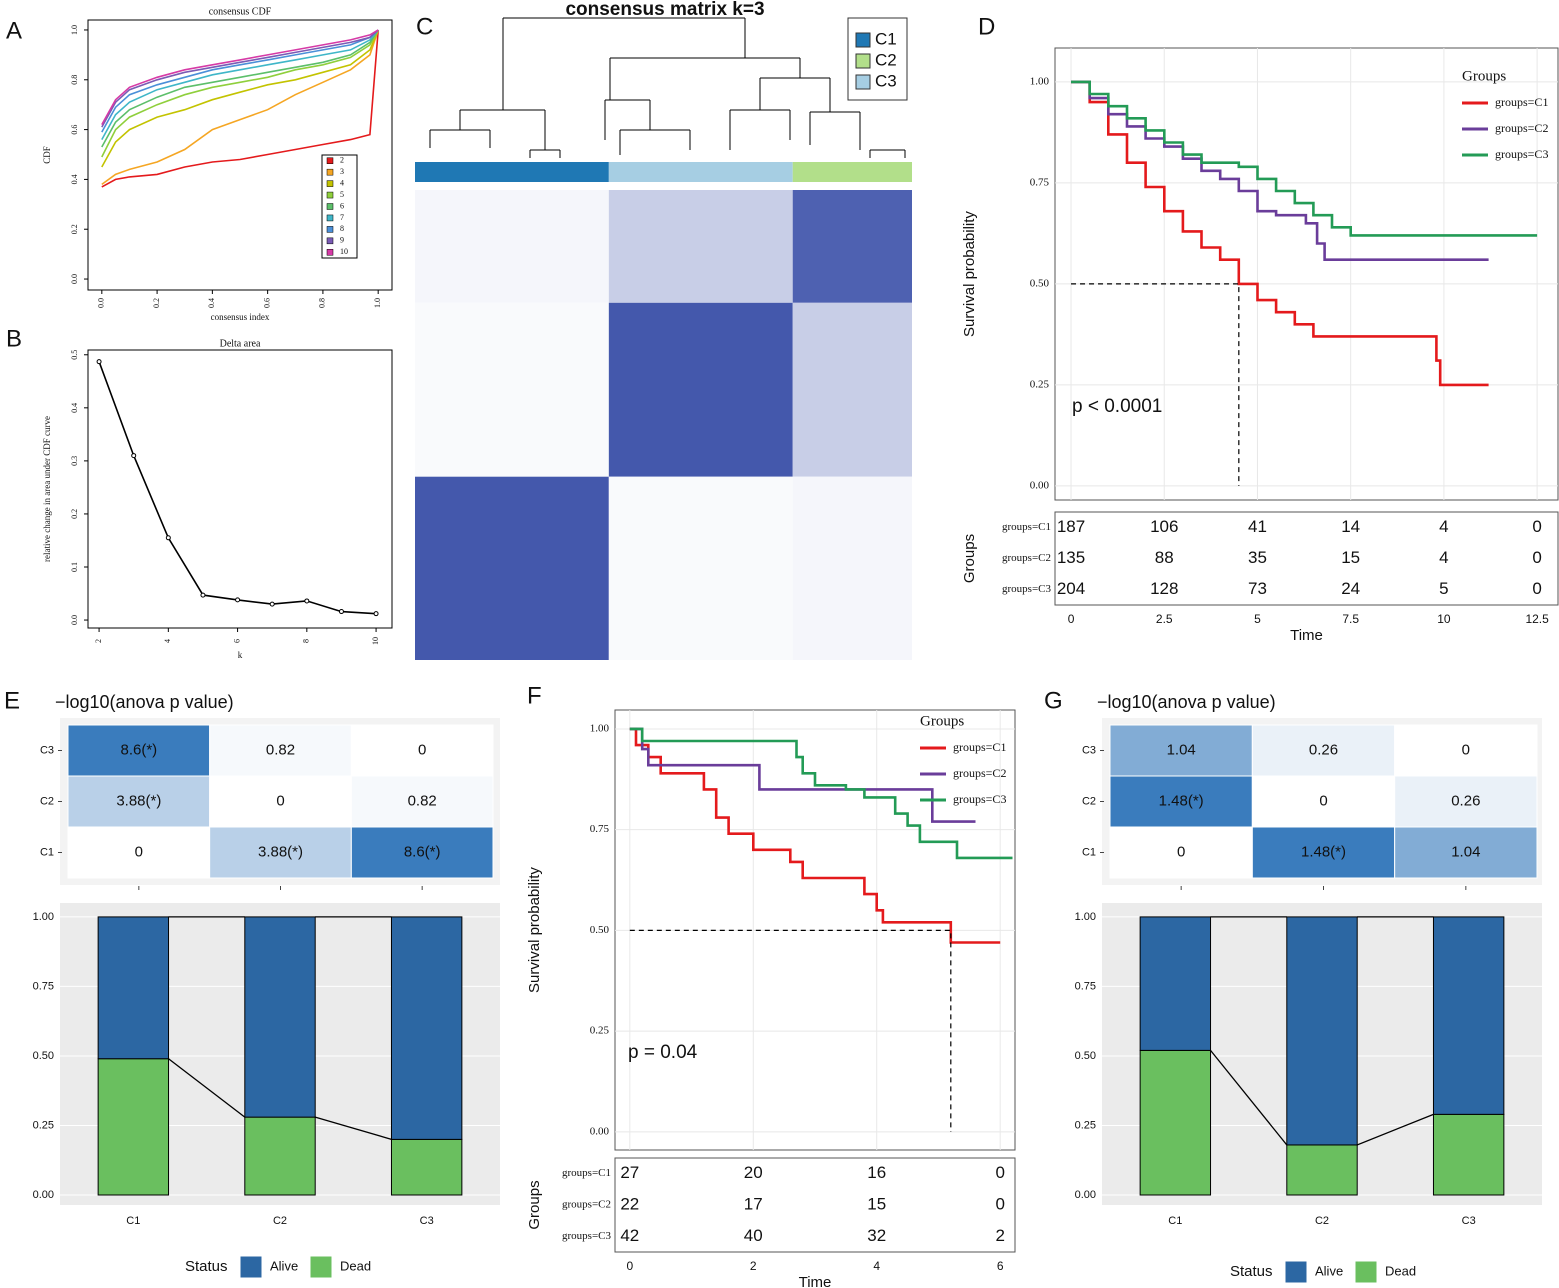 The height and width of the screenshot is (1288, 1559). I want to click on x-tick-label: 12.5, so click(1537, 619).